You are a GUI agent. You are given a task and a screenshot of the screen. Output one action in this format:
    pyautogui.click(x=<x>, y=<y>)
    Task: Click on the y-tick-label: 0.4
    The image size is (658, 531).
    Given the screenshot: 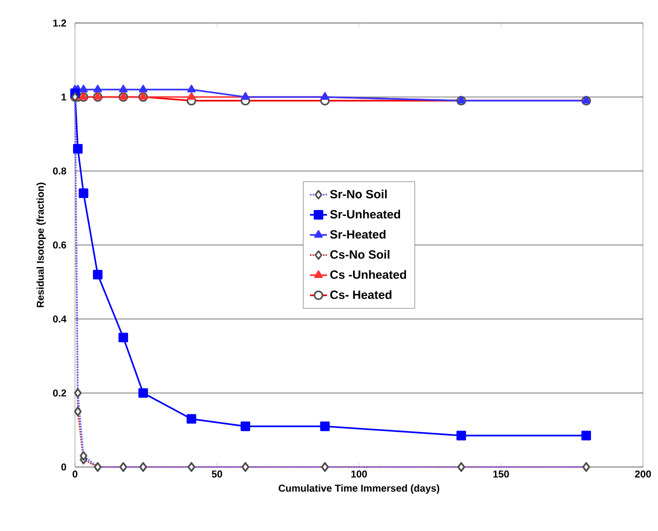 What is the action you would take?
    pyautogui.click(x=59, y=319)
    